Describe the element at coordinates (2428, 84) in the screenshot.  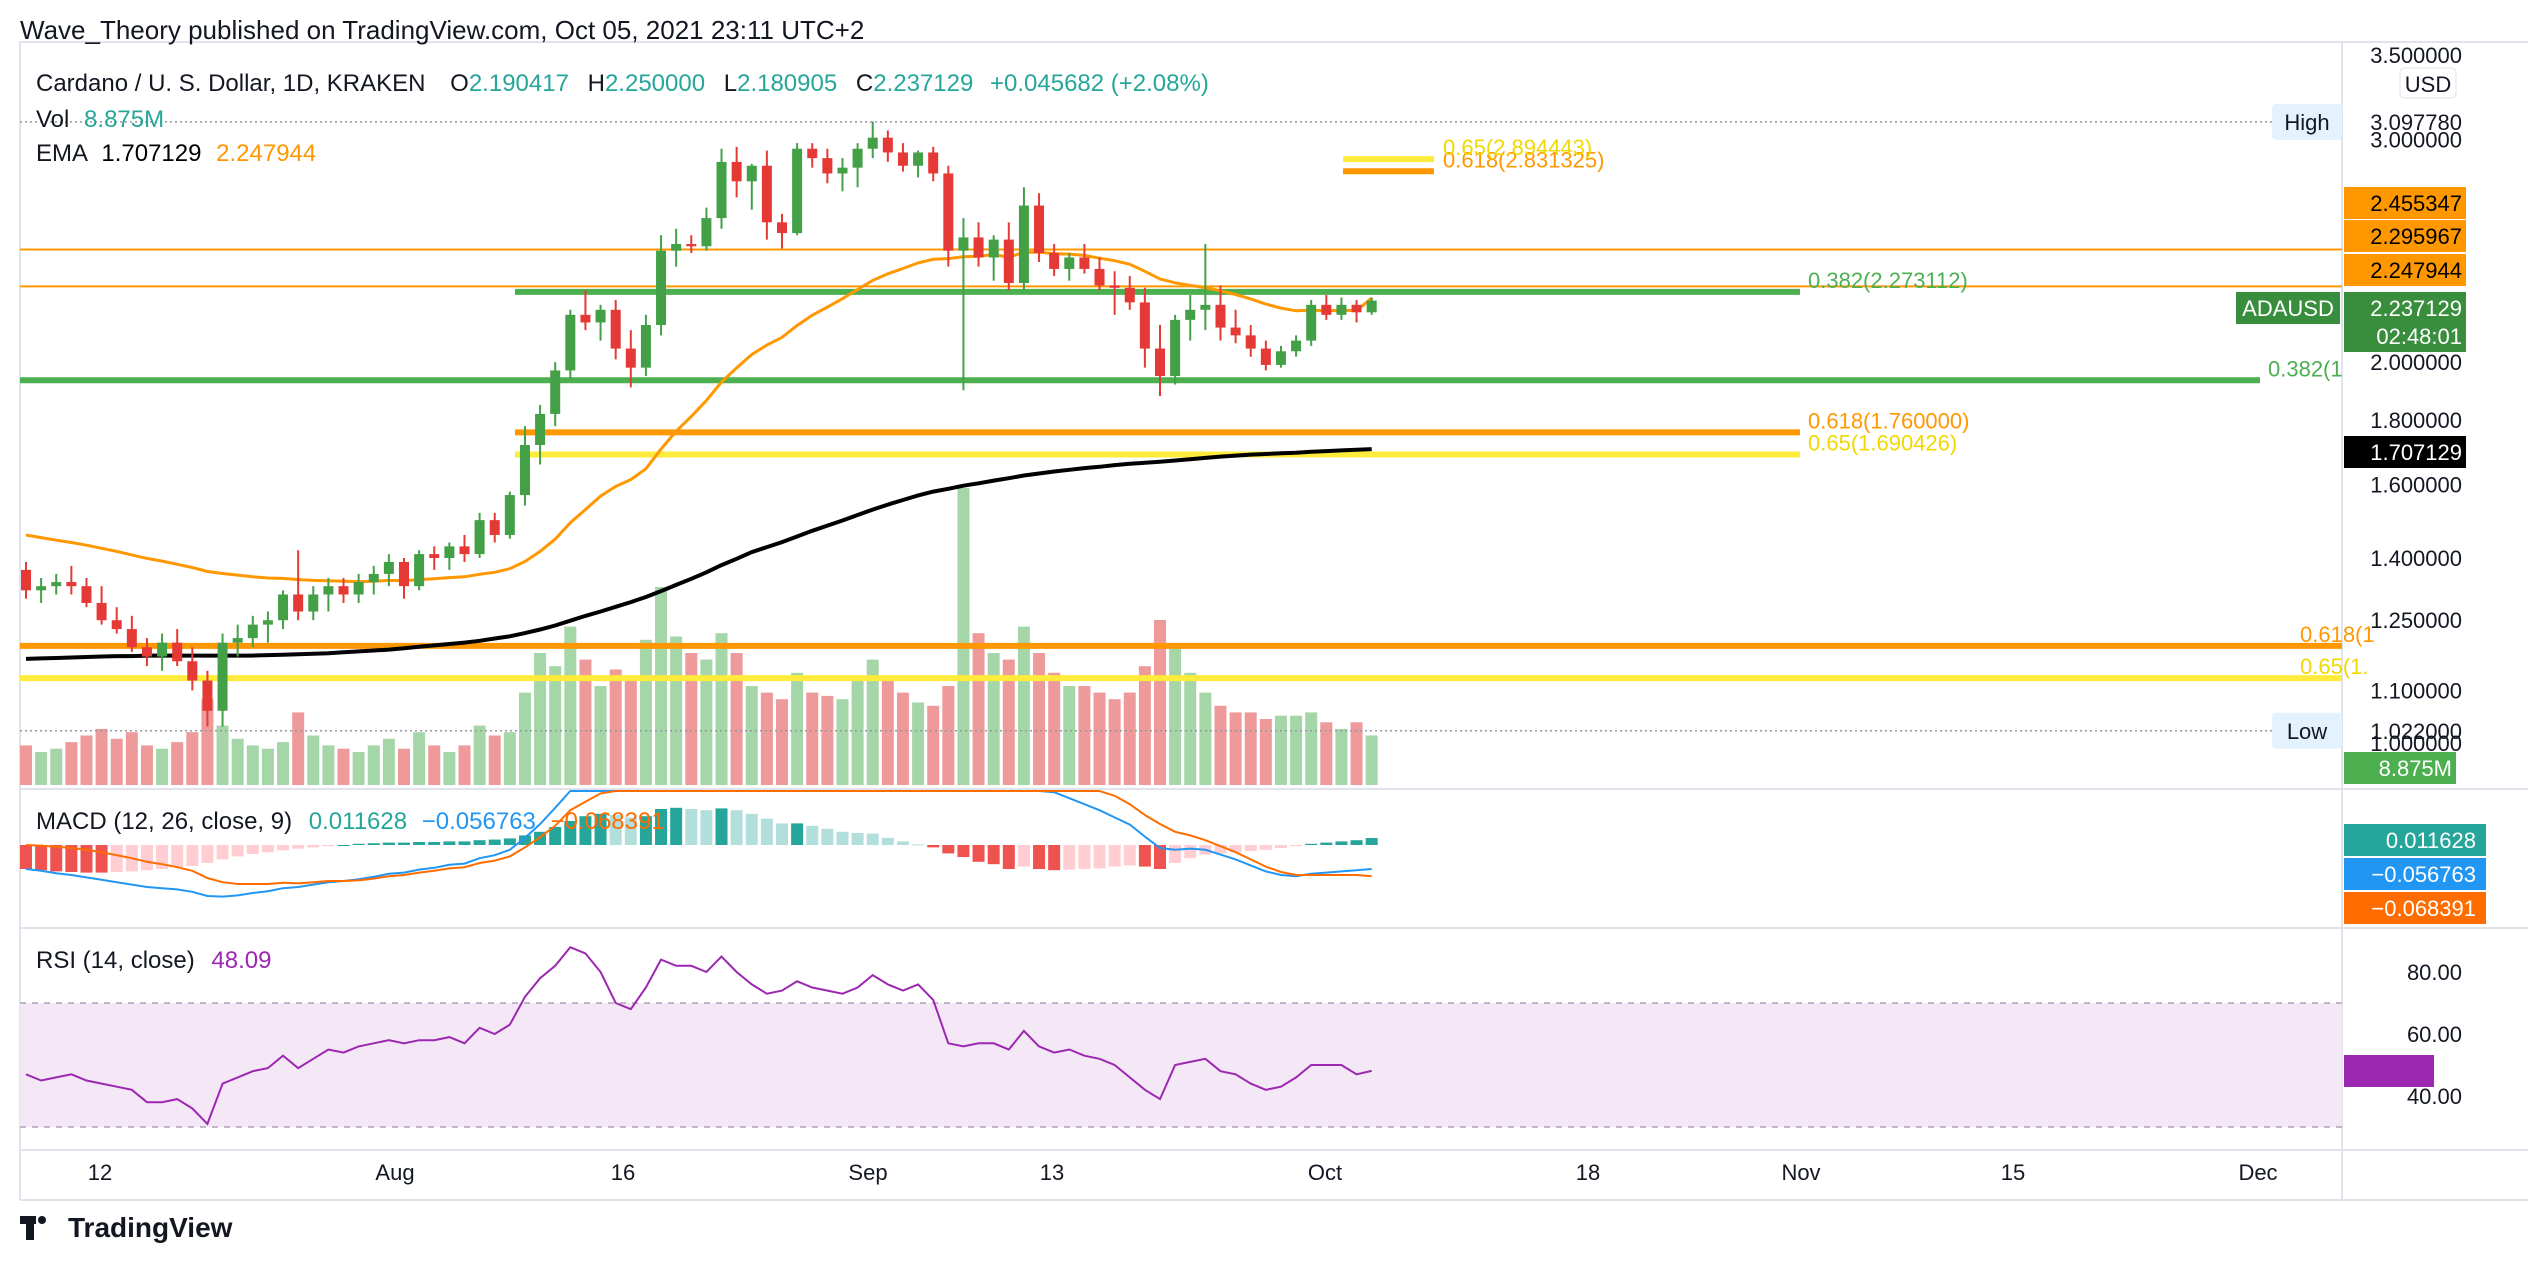
I see `price-unit-label: USD` at that location.